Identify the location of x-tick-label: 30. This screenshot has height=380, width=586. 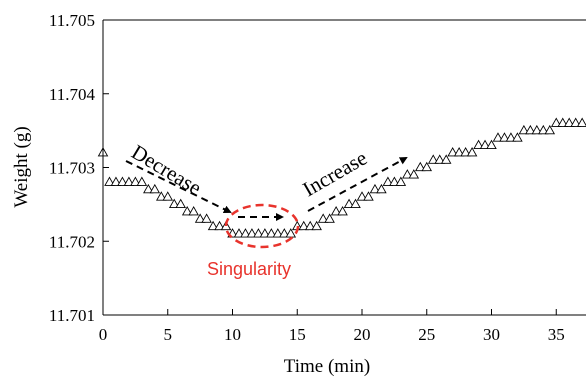
(491, 334).